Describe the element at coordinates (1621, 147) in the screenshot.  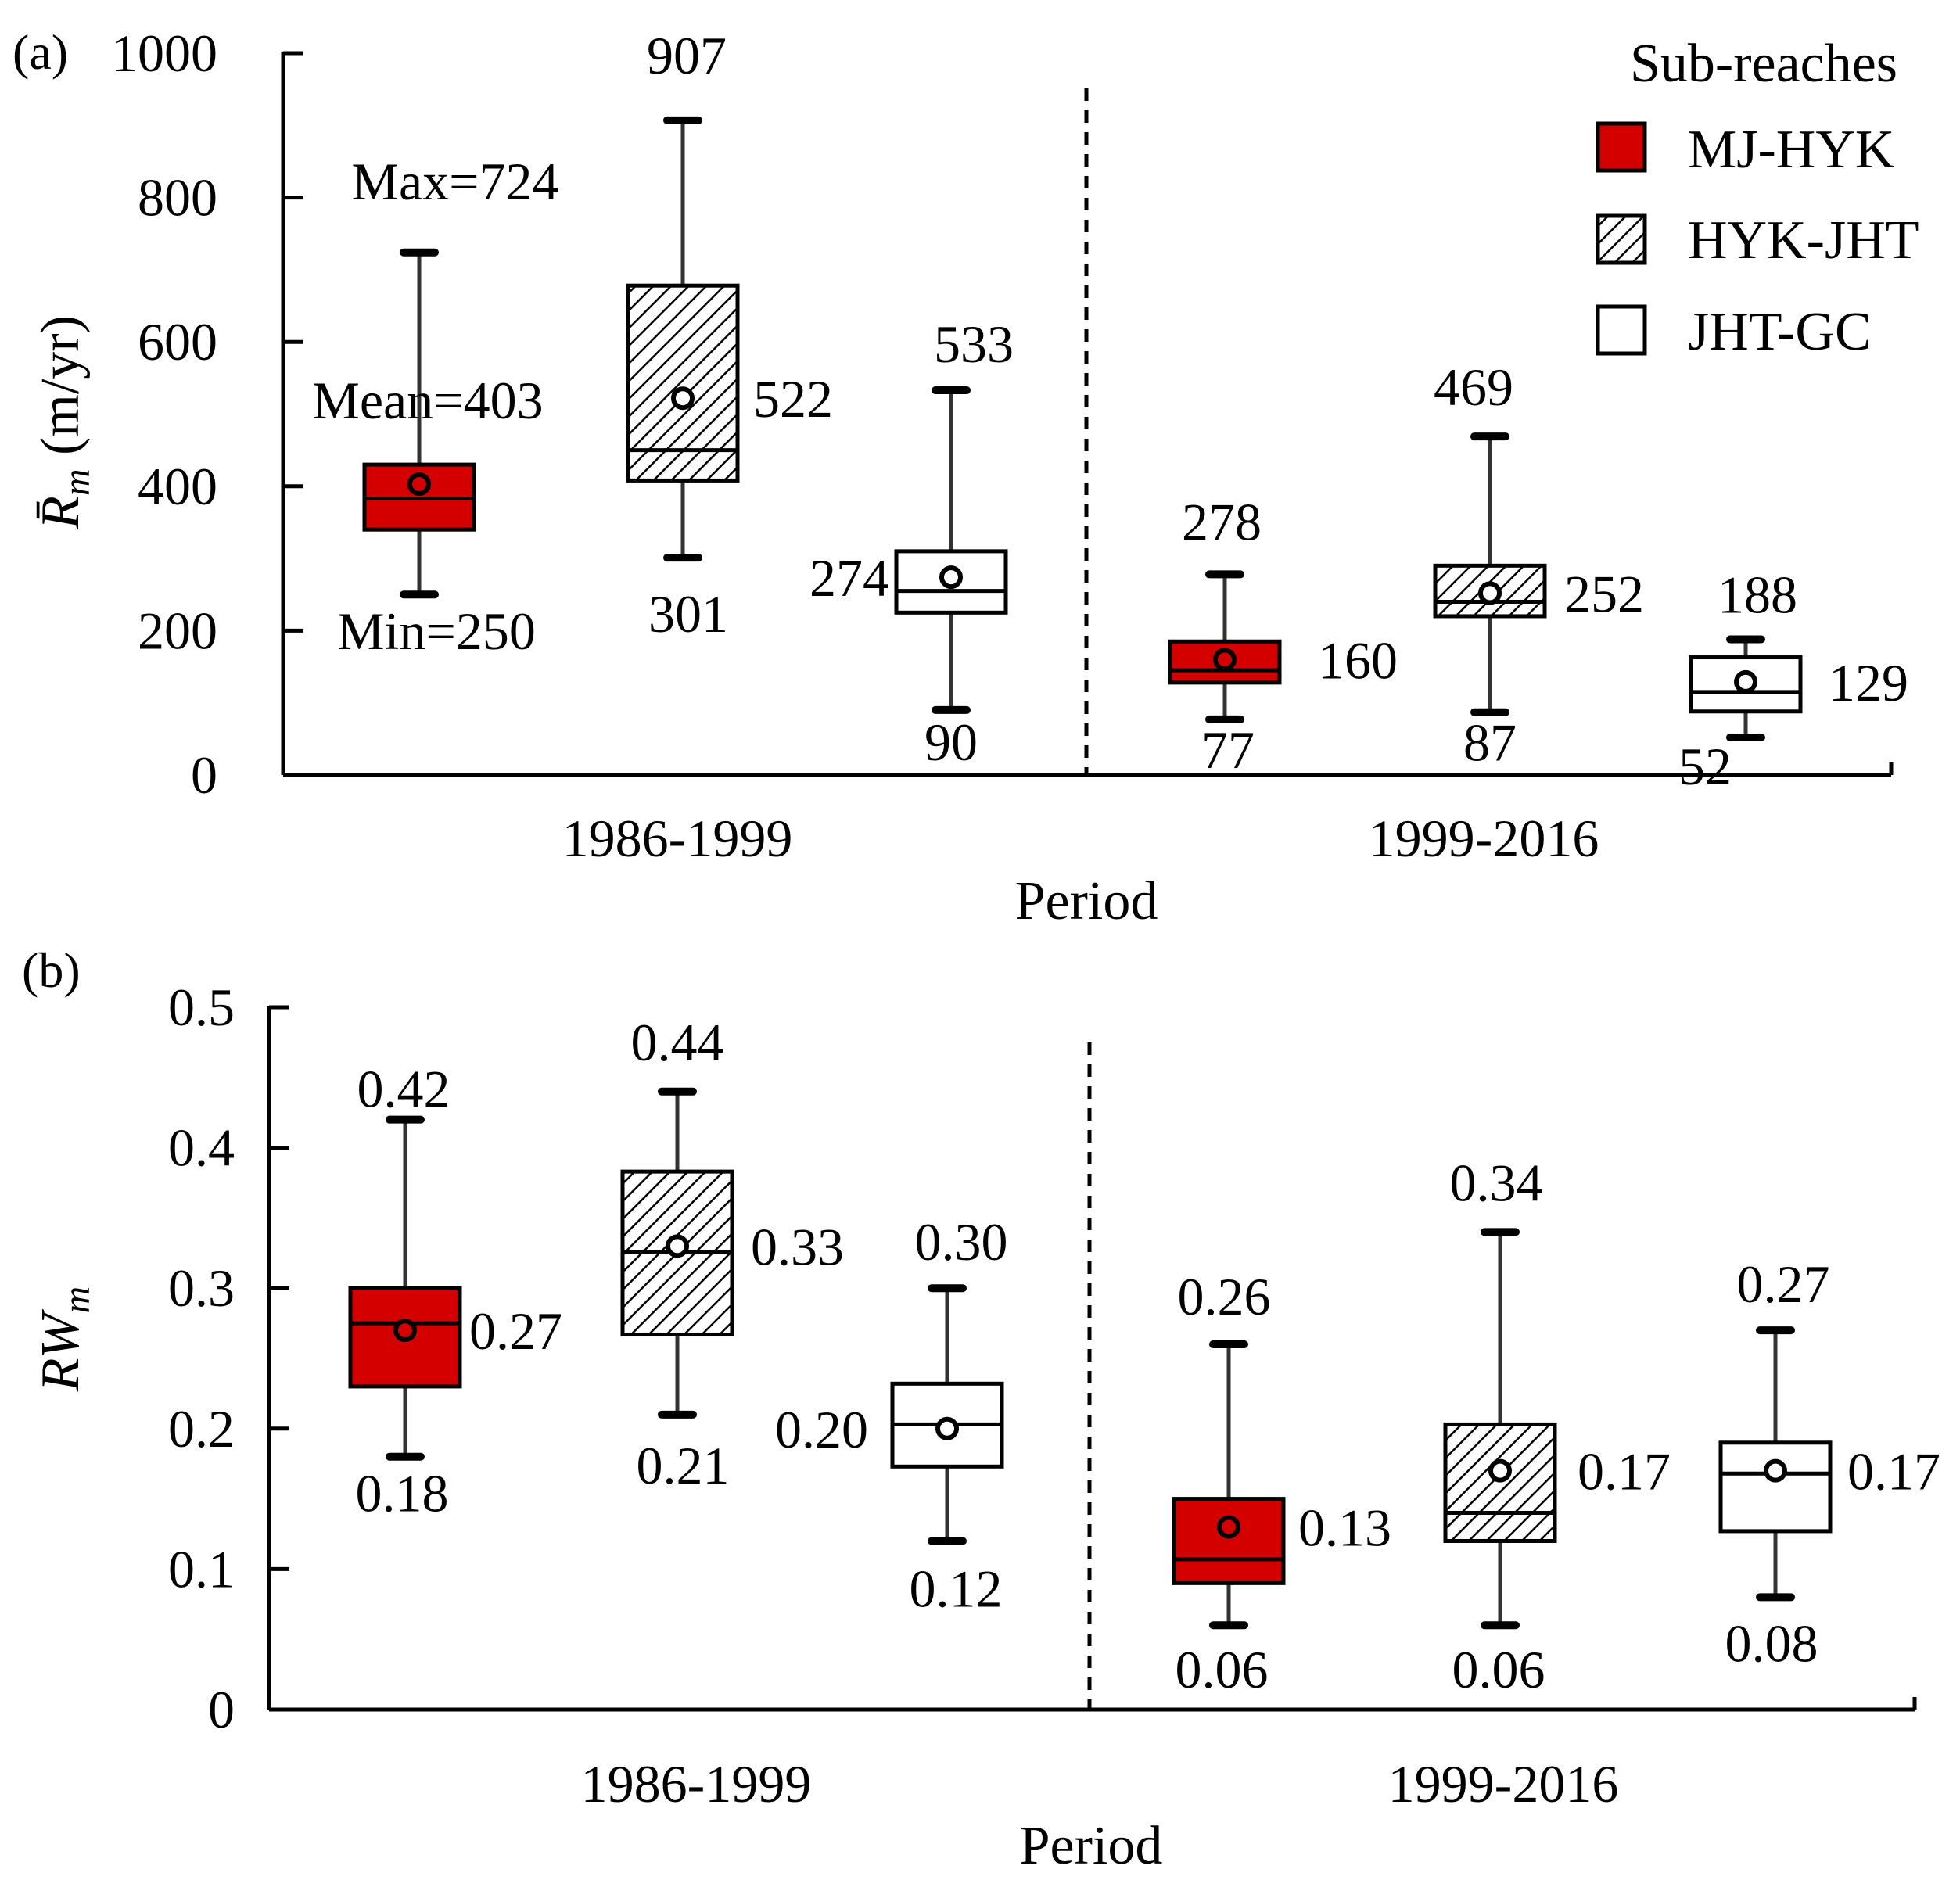
I see `legend-swatch-mj-hyk` at that location.